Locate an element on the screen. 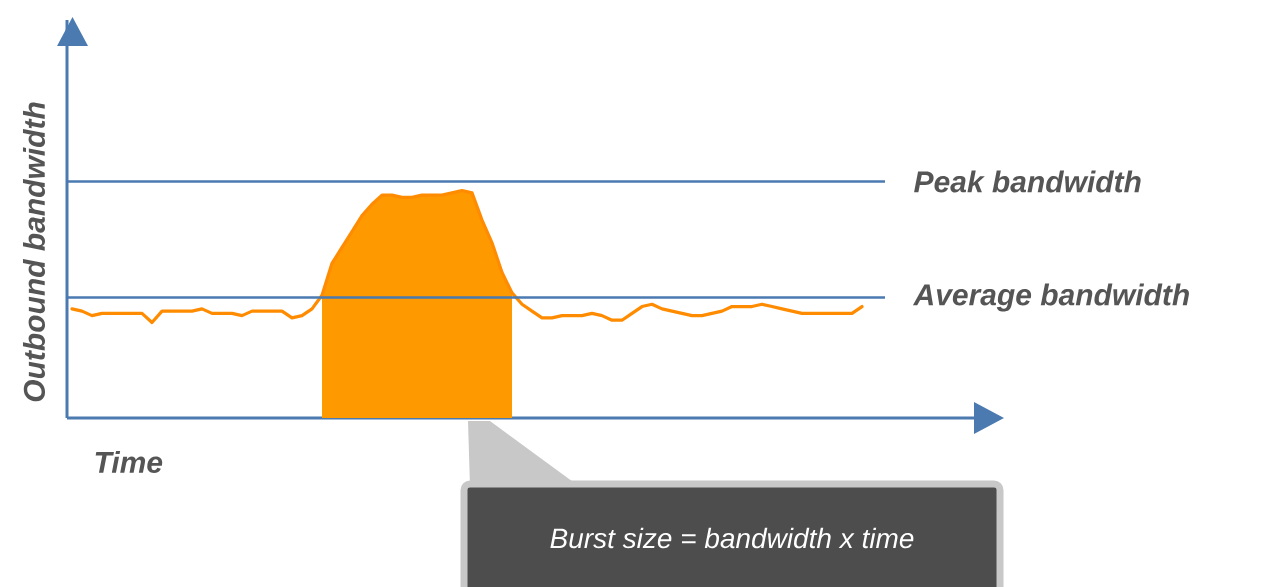  text: Burst size = bandwidth x time is located at coordinates (732, 538).